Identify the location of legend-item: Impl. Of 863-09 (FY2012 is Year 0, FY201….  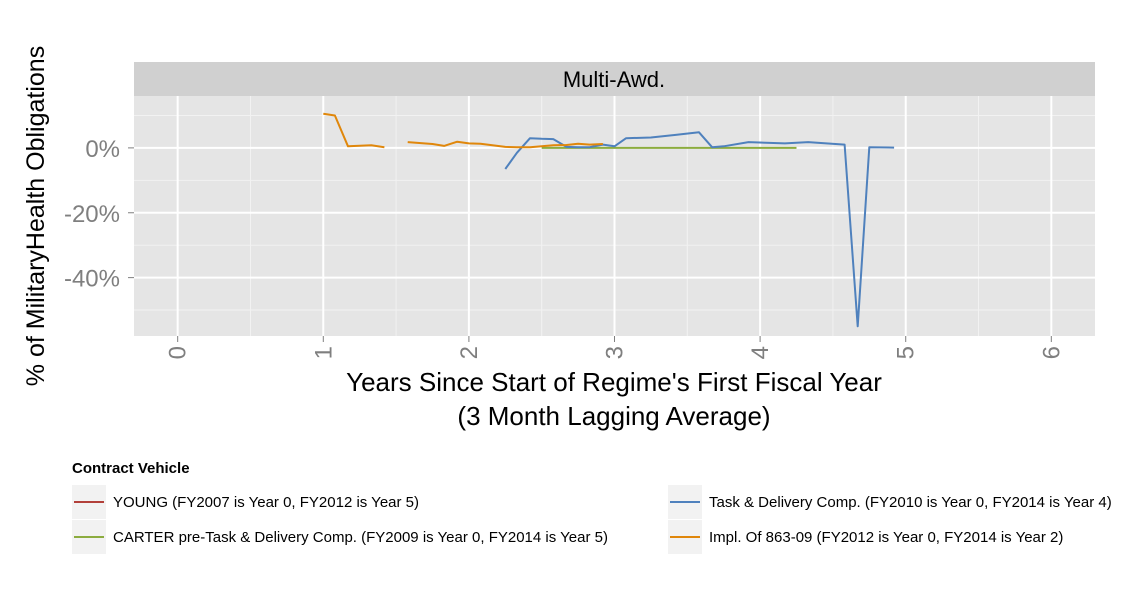
(865, 537).